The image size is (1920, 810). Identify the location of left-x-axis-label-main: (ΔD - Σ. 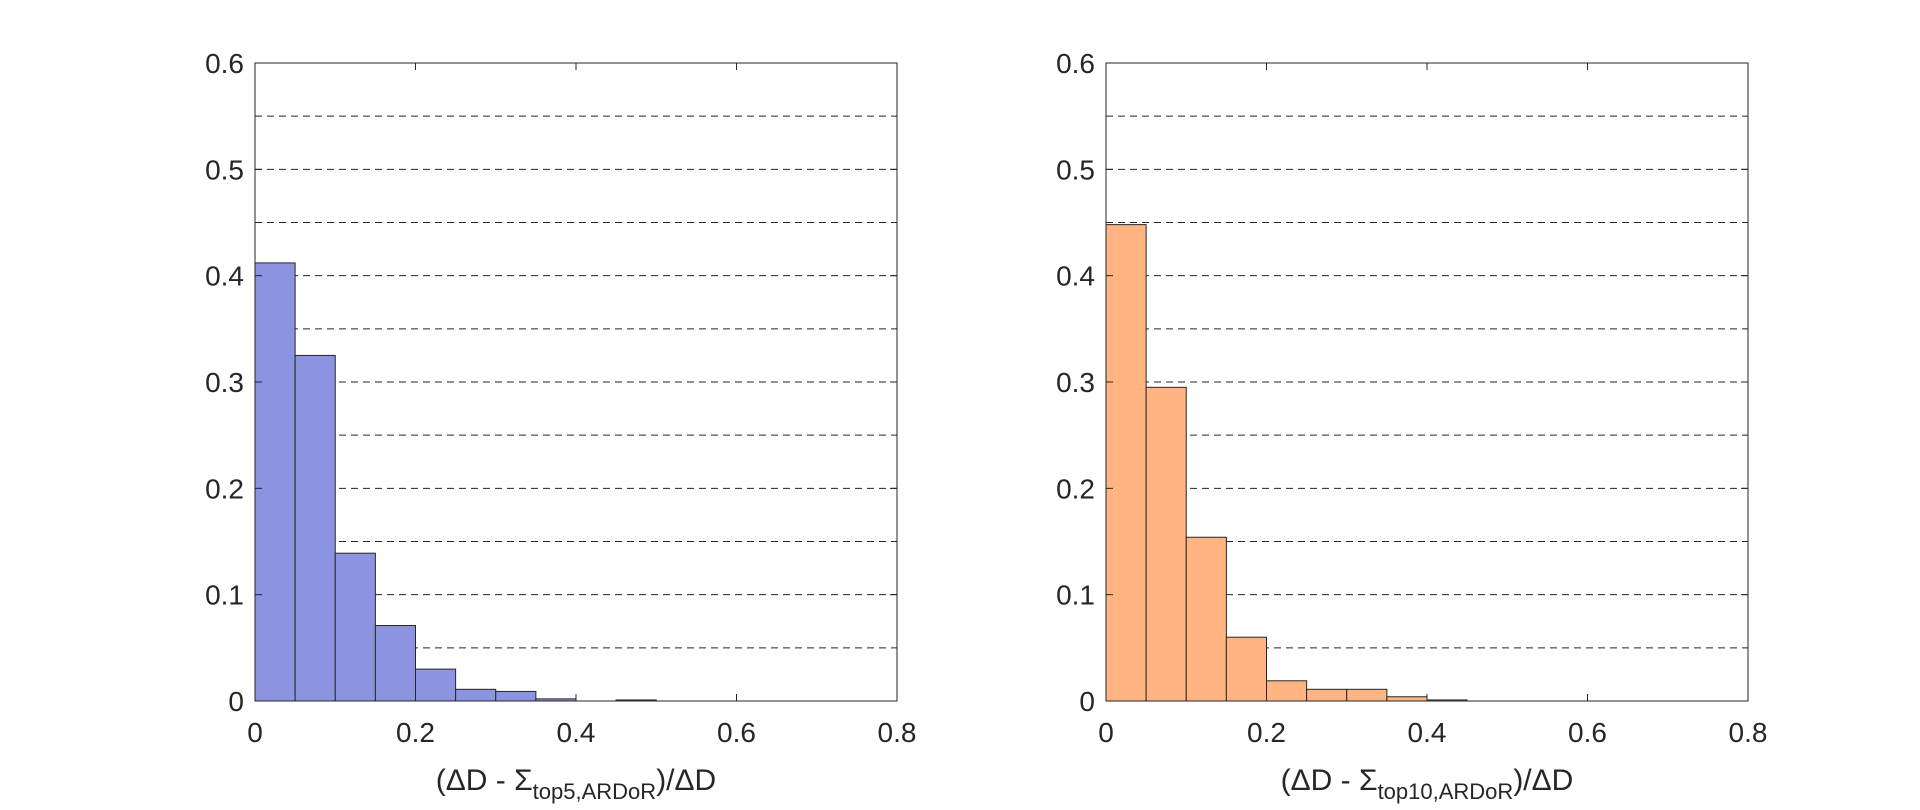
(484, 780).